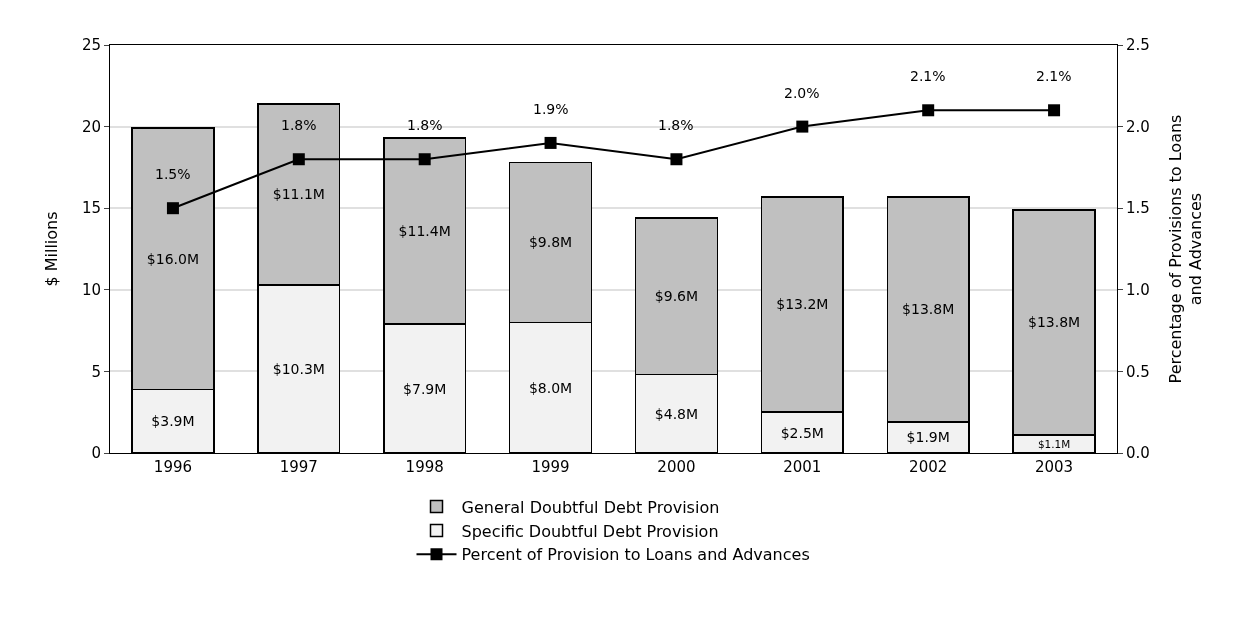 The height and width of the screenshot is (618, 1252). Describe the element at coordinates (173, 421) in the screenshot. I see `data-label: $3.9M` at that location.